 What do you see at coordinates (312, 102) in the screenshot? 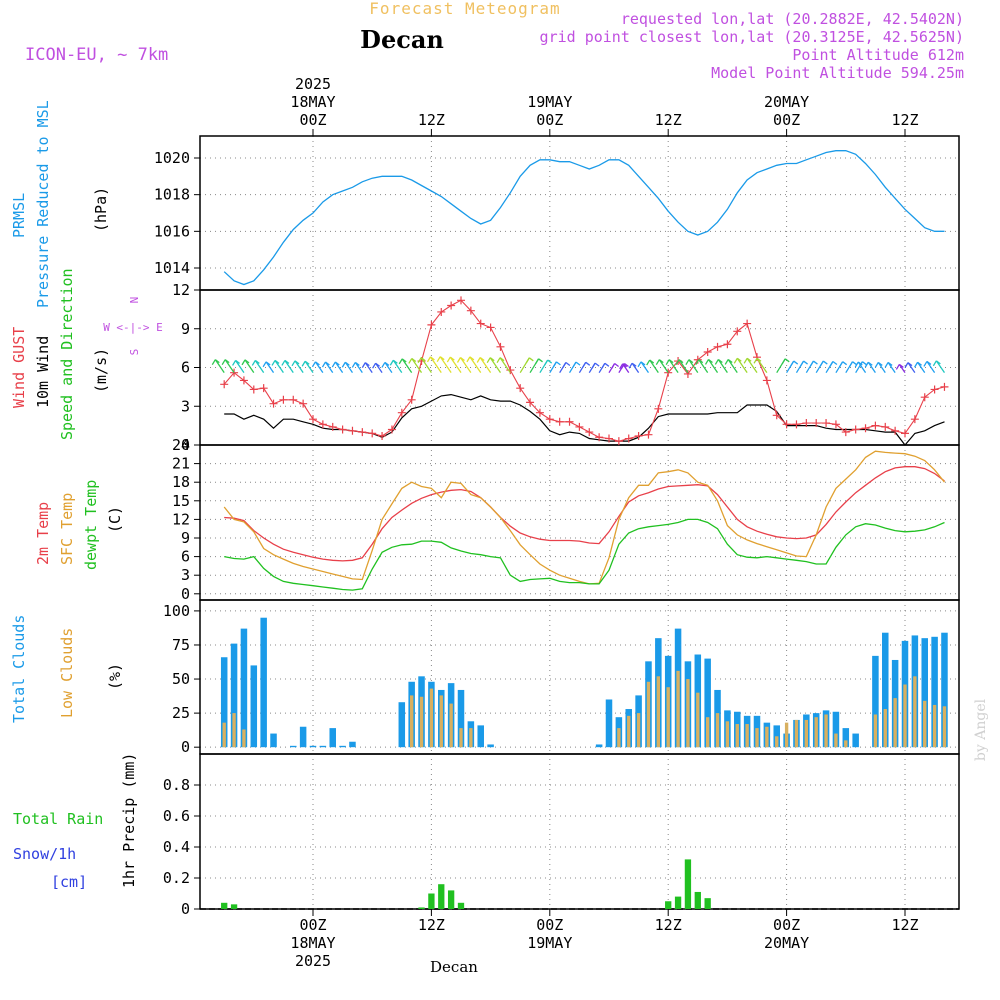
I see `x-tick-label: 18MAY` at bounding box center [312, 102].